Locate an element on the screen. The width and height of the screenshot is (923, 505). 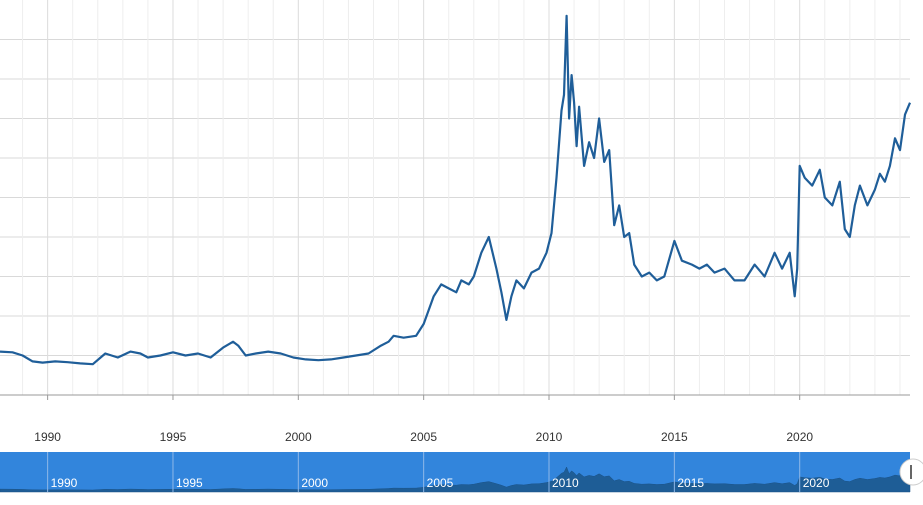
navigator-handle is located at coordinates (911, 472).